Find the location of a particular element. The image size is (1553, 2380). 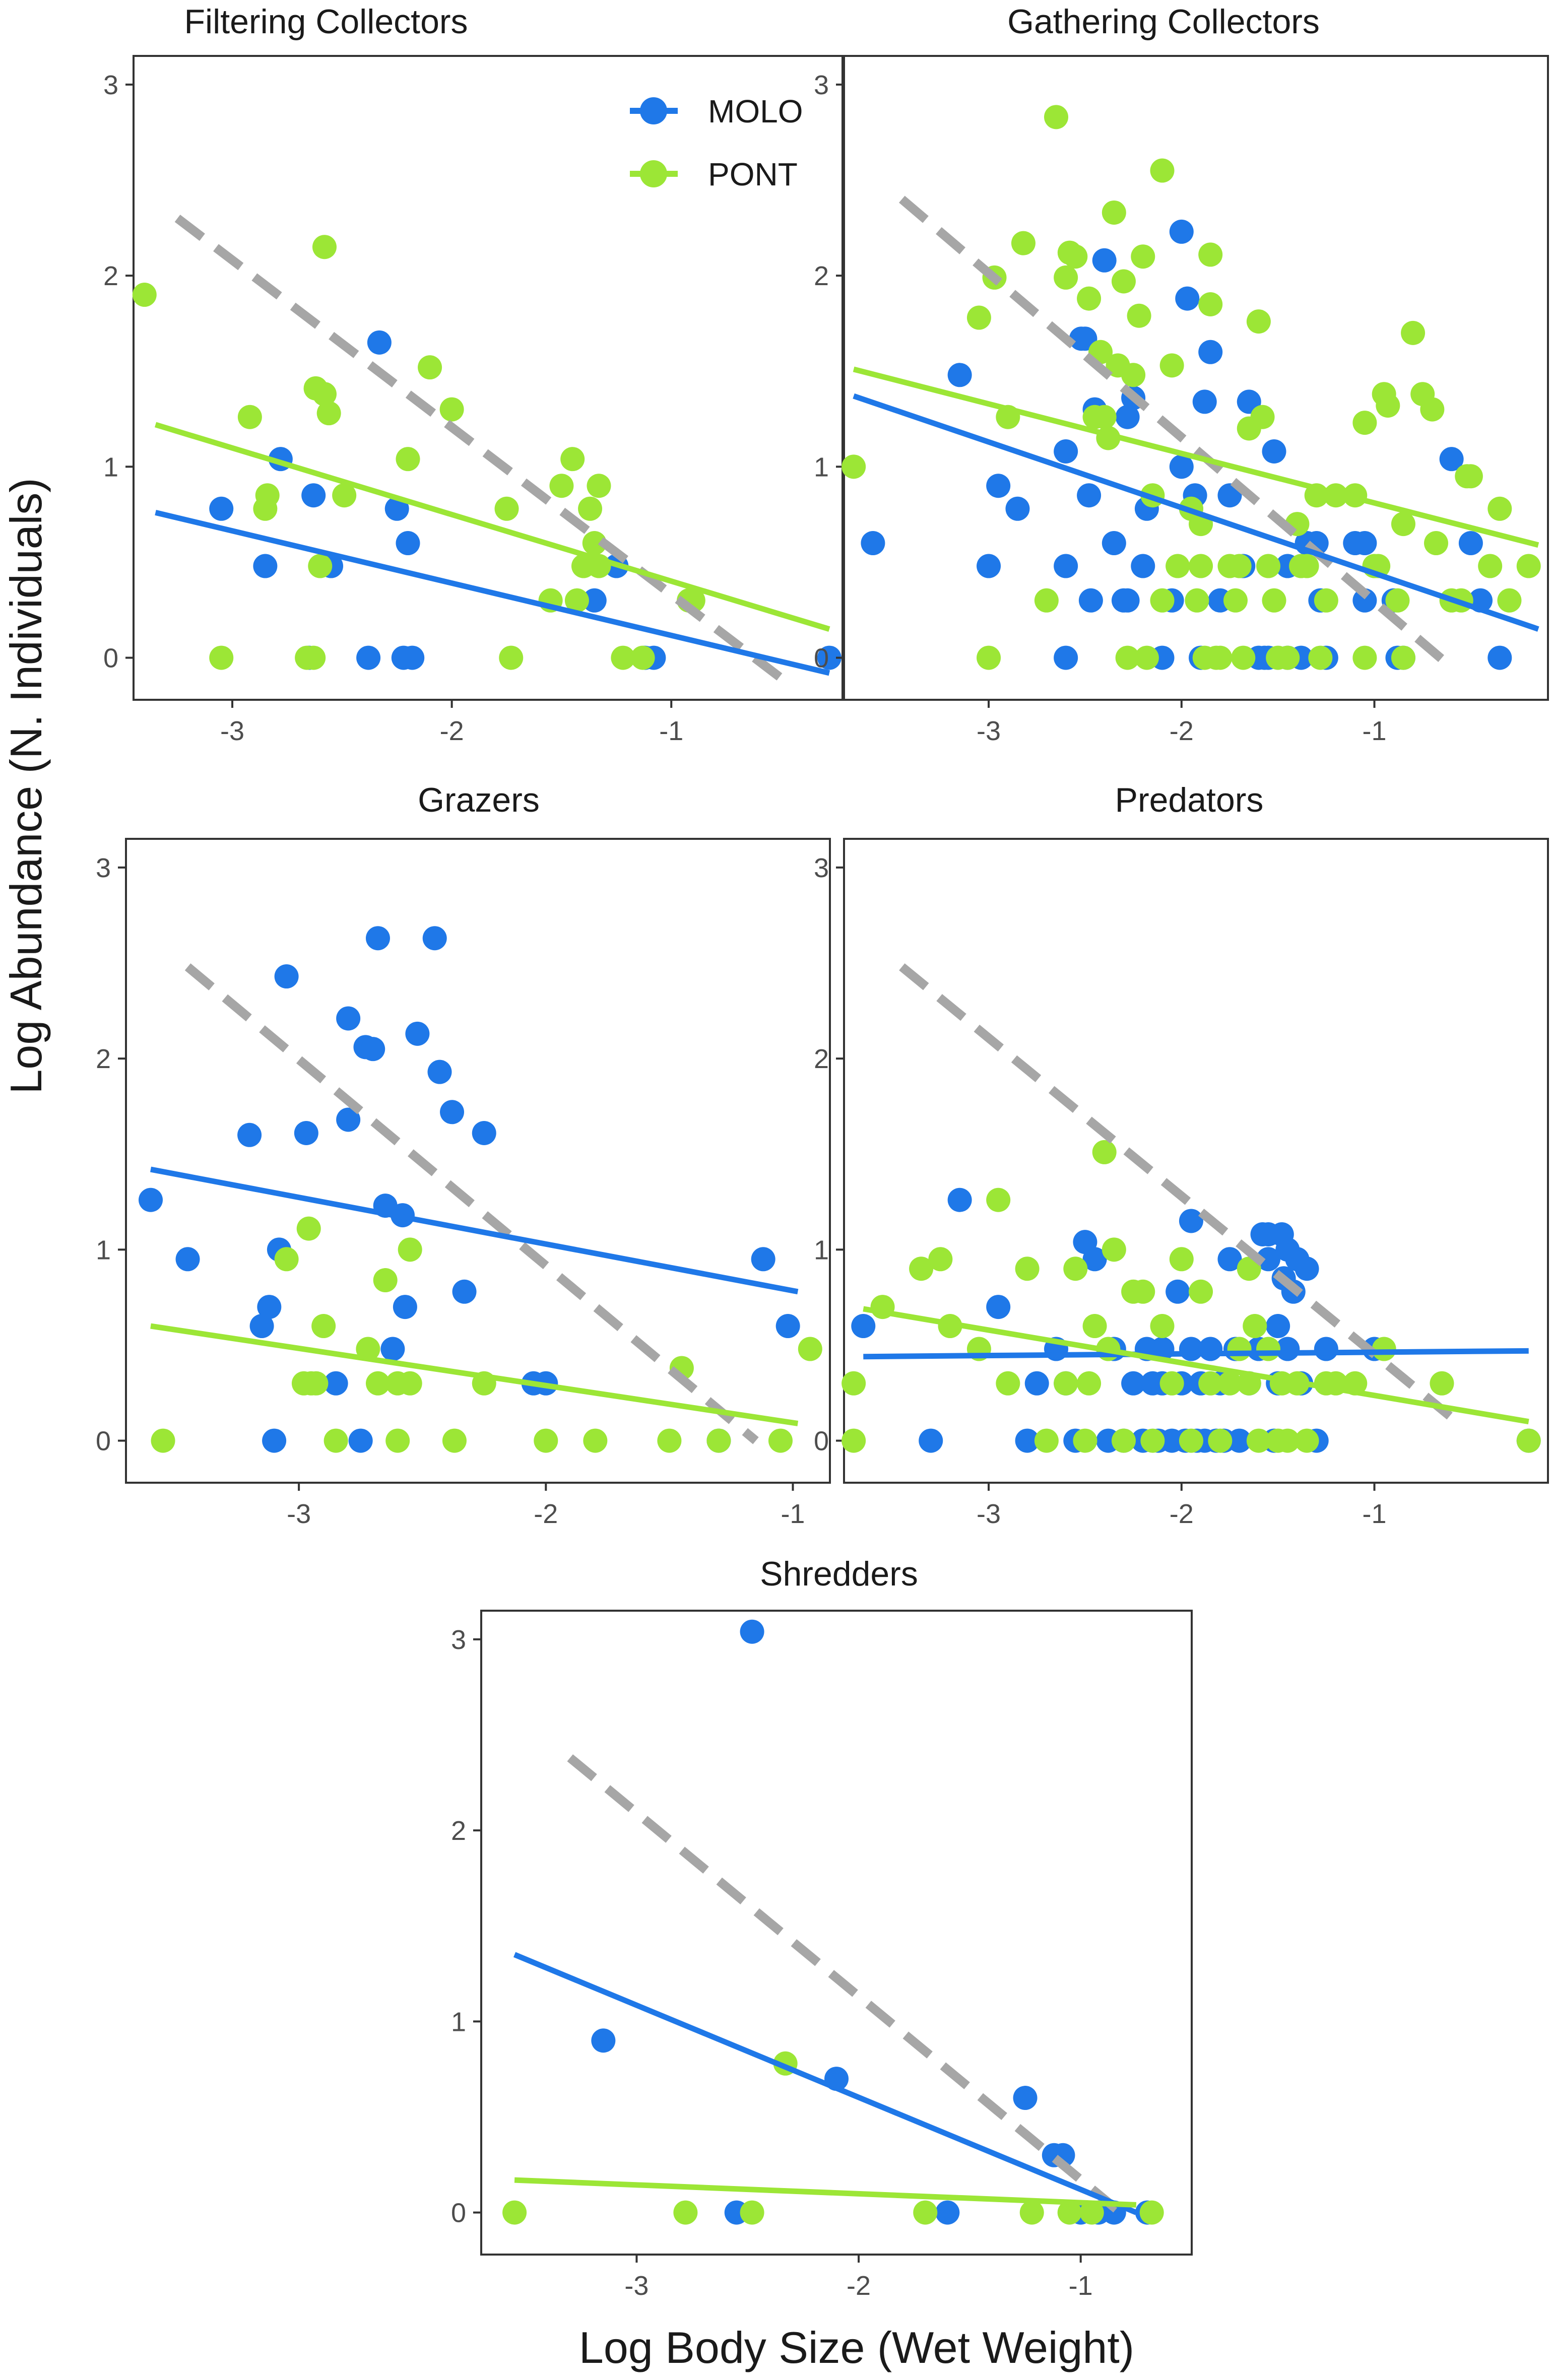

y-tick-label: 0 is located at coordinates (821, 1441).